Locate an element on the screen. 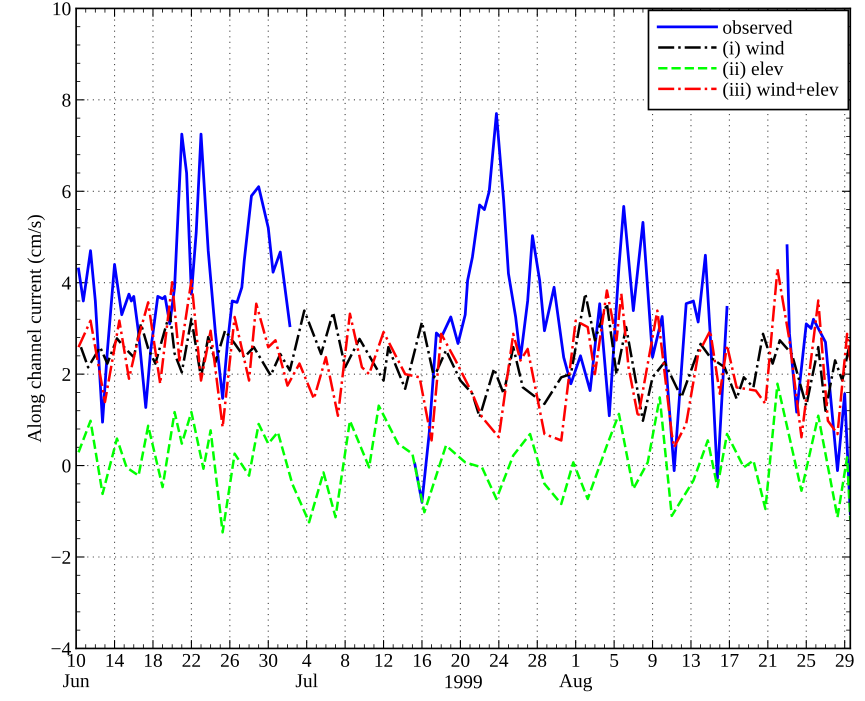 Image resolution: width=865 pixels, height=701 pixels. x-tick-label: 8 is located at coordinates (345, 660).